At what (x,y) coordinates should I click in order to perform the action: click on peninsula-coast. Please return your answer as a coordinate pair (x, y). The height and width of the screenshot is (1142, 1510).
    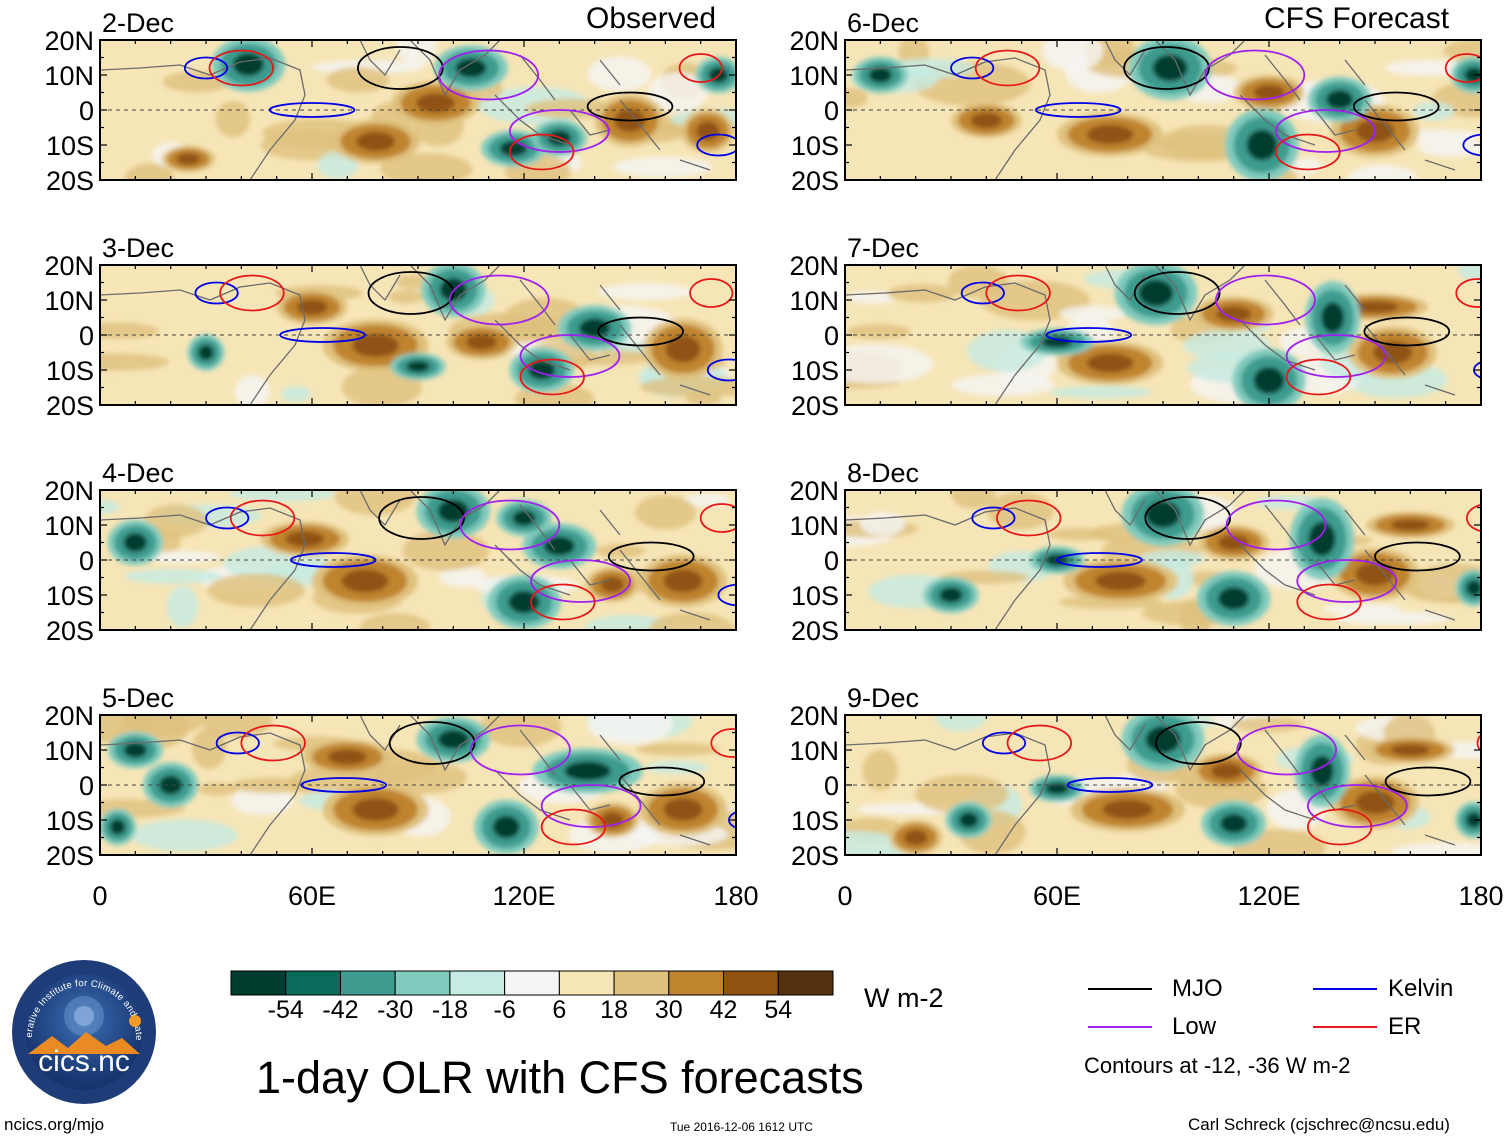
    Looking at the image, I should click on (570, 302).